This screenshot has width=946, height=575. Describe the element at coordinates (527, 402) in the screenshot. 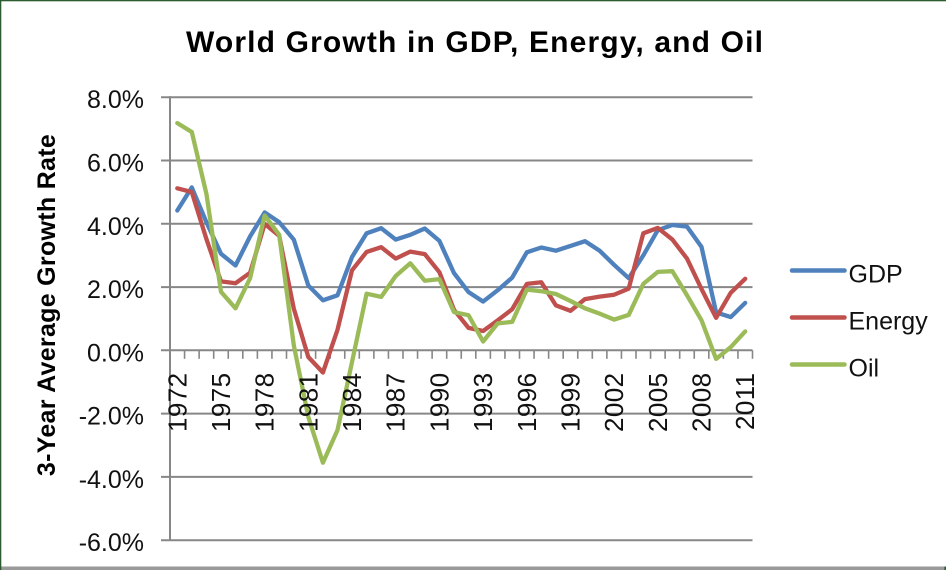

I see `svg-text: 1996` at that location.